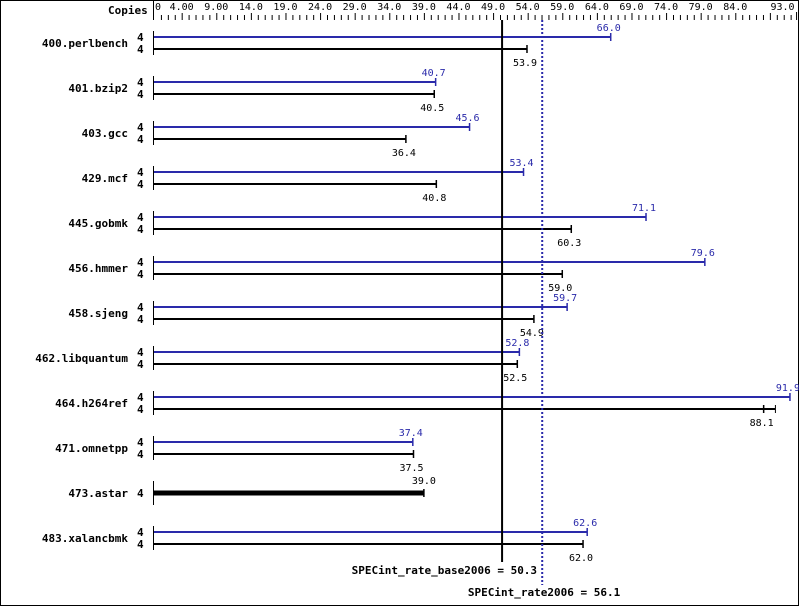 This screenshot has height=606, width=799. Describe the element at coordinates (528, 7) in the screenshot. I see `tick-label: 54.0` at that location.